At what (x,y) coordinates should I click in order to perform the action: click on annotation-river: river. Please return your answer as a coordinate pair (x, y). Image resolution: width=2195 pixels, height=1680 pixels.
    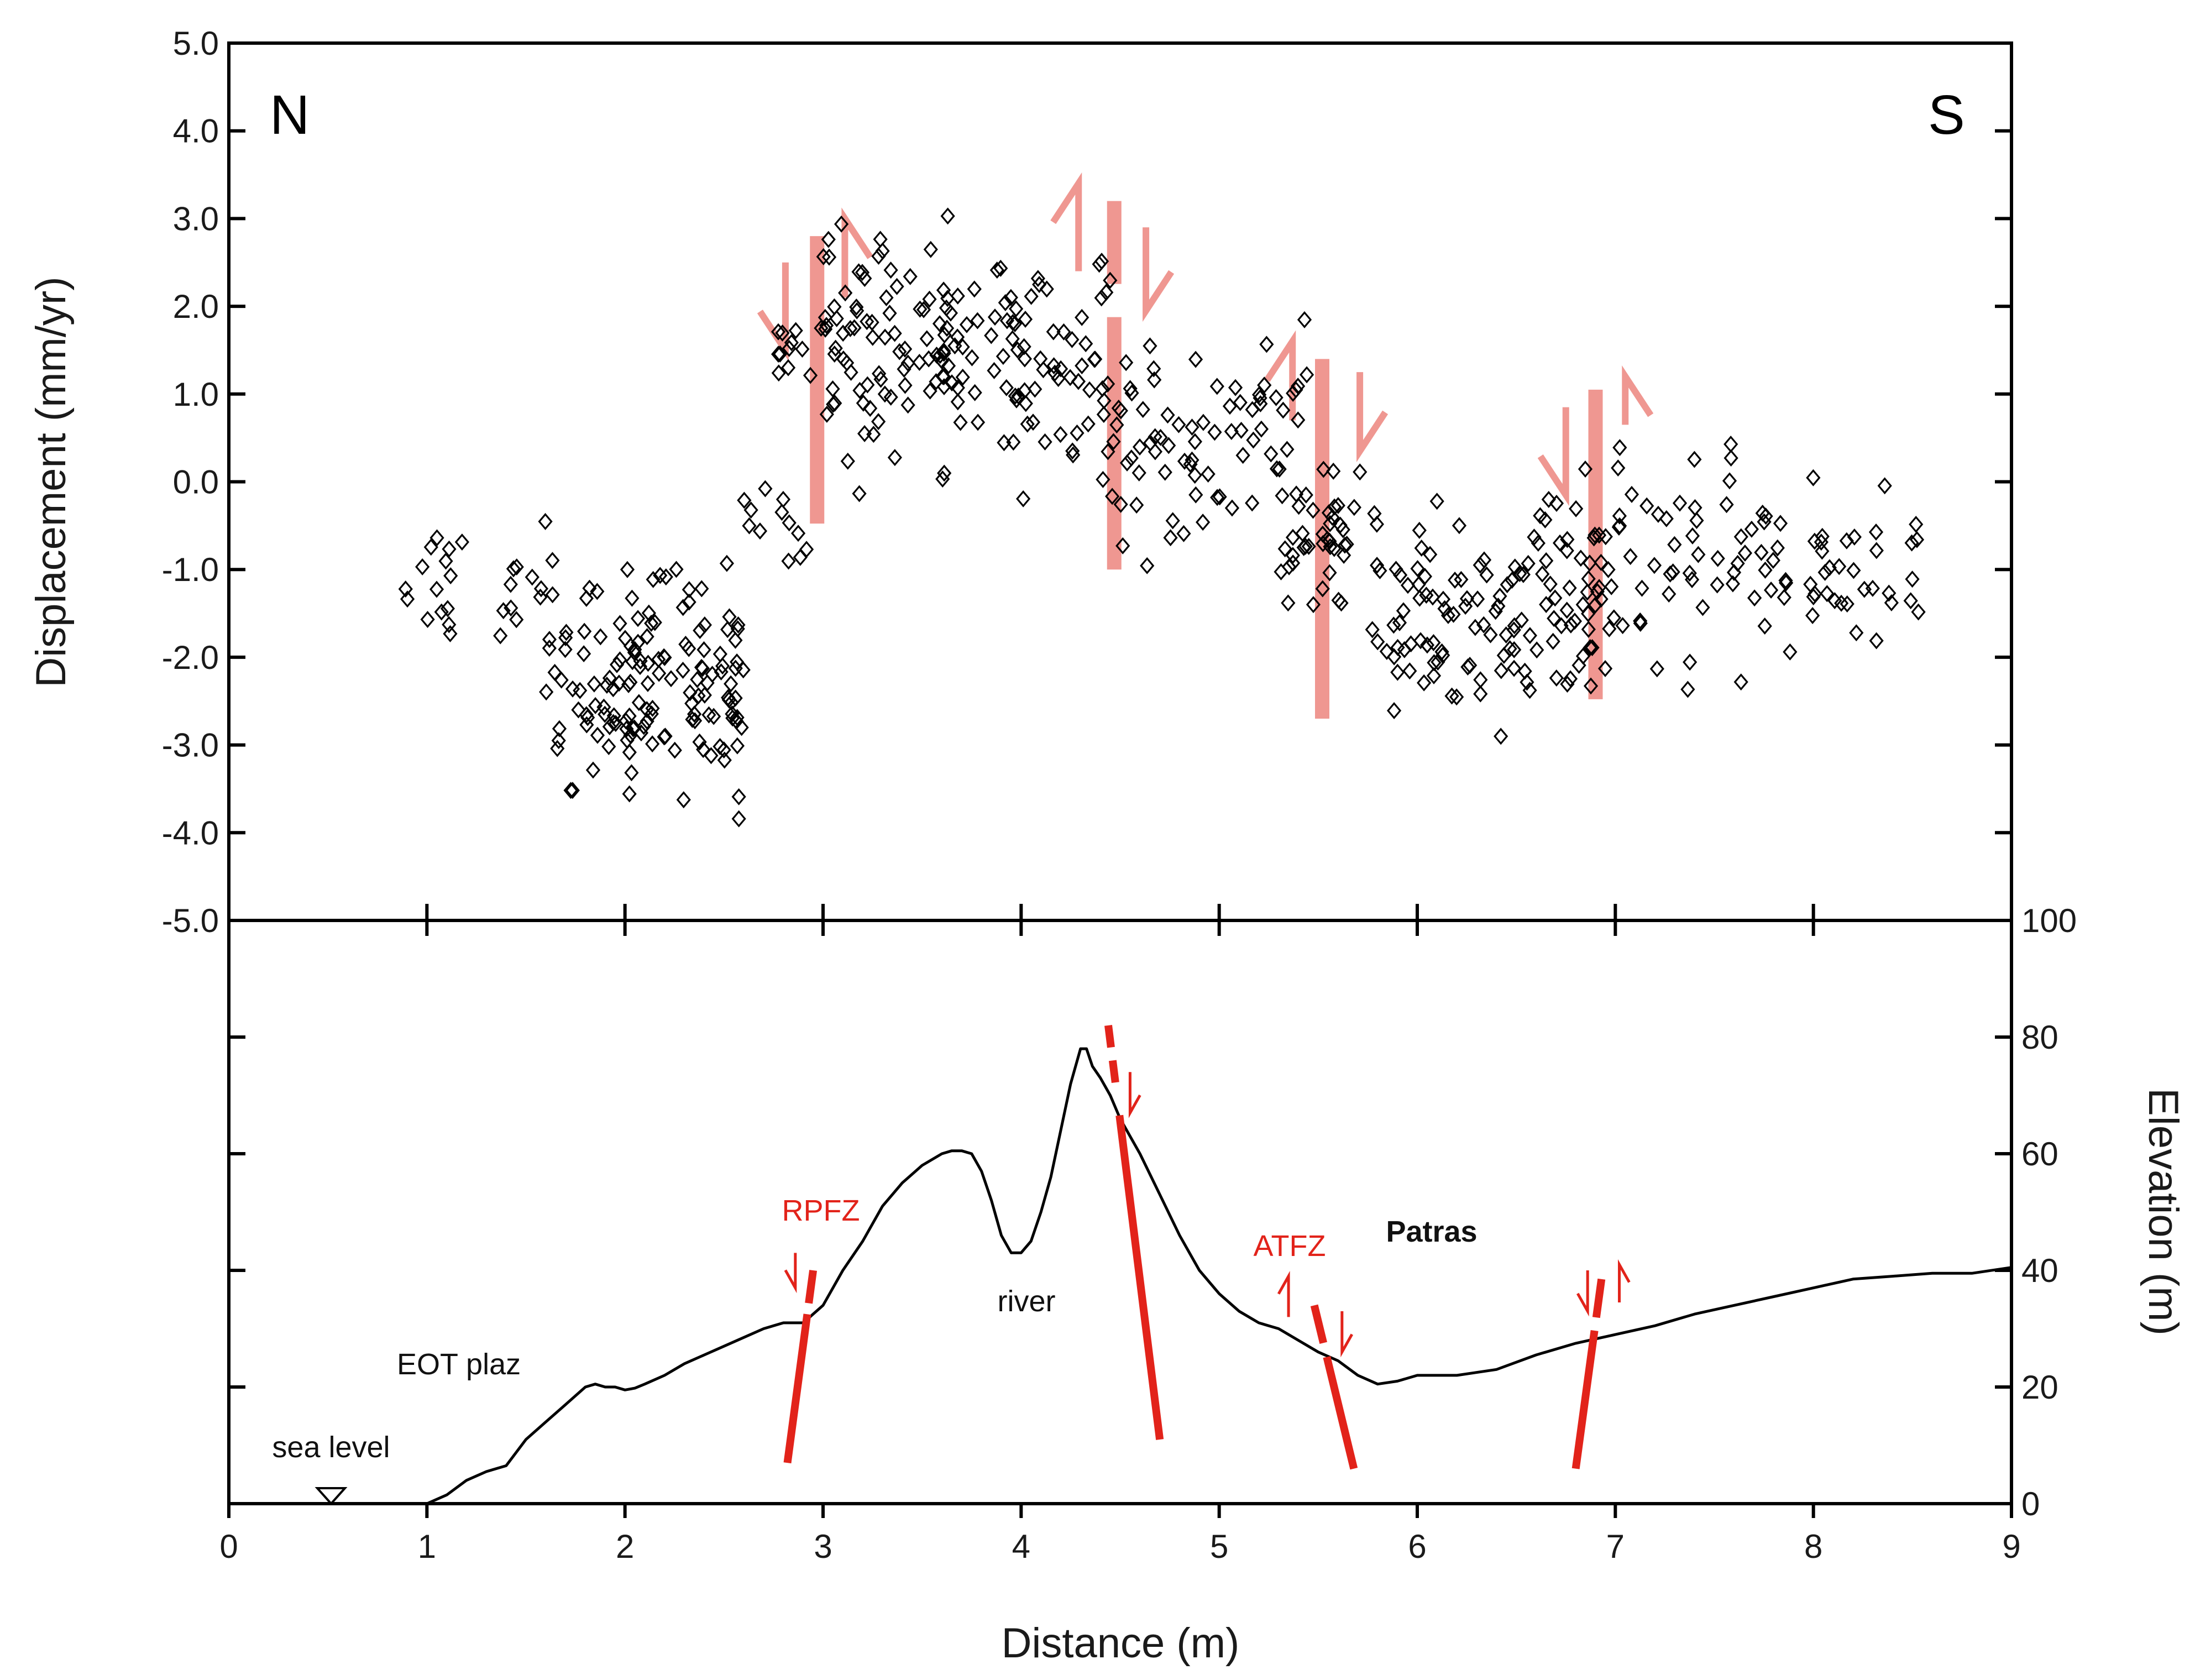
    Looking at the image, I should click on (1027, 1301).